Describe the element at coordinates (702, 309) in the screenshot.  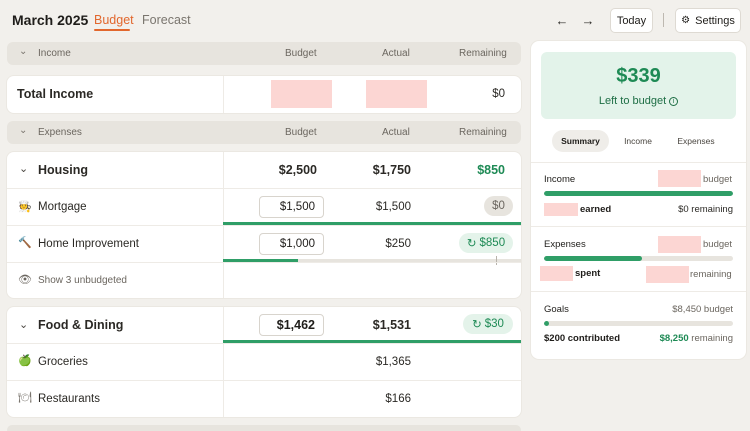
I see `goals-budget: $8,450 budget` at that location.